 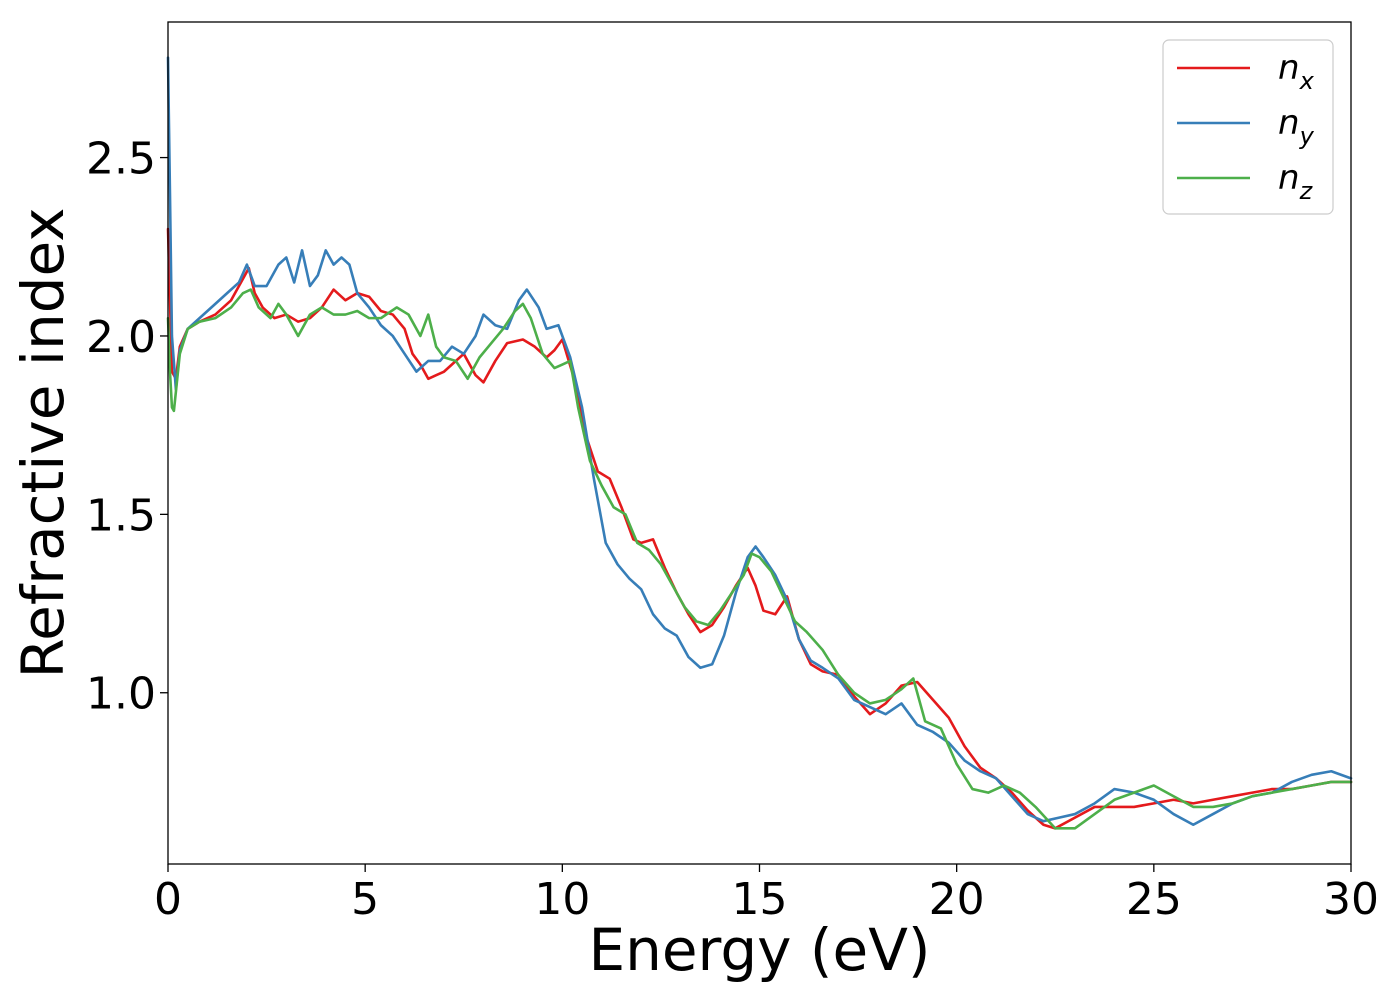 What do you see at coordinates (168, 899) in the screenshot?
I see `x-tick-label: 0` at bounding box center [168, 899].